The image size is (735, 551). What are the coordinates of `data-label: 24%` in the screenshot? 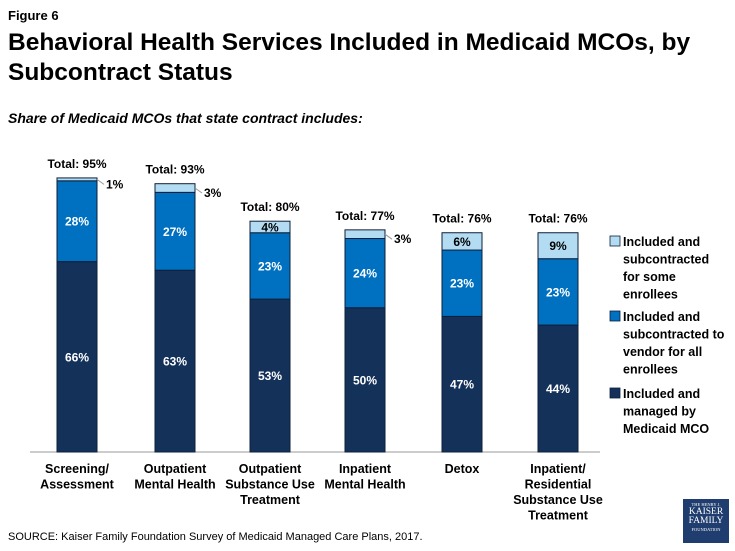 It's located at (365, 274).